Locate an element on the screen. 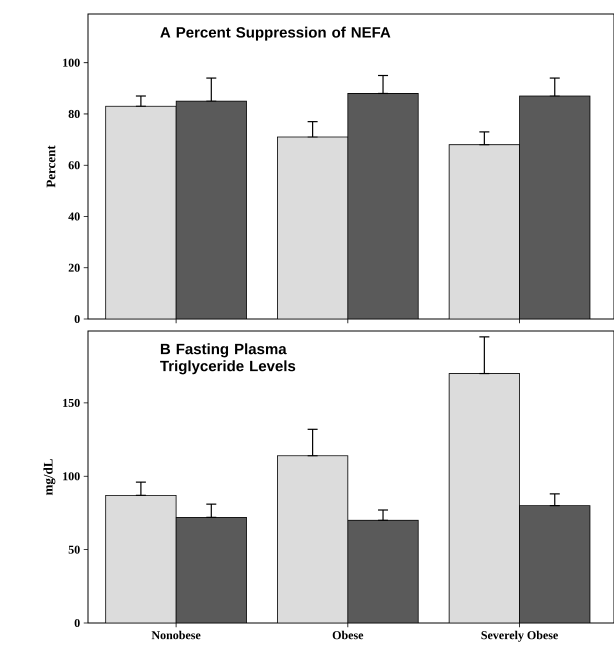 Image resolution: width=614 pixels, height=655 pixels. x-tick-label: Severely Obese is located at coordinates (519, 636).